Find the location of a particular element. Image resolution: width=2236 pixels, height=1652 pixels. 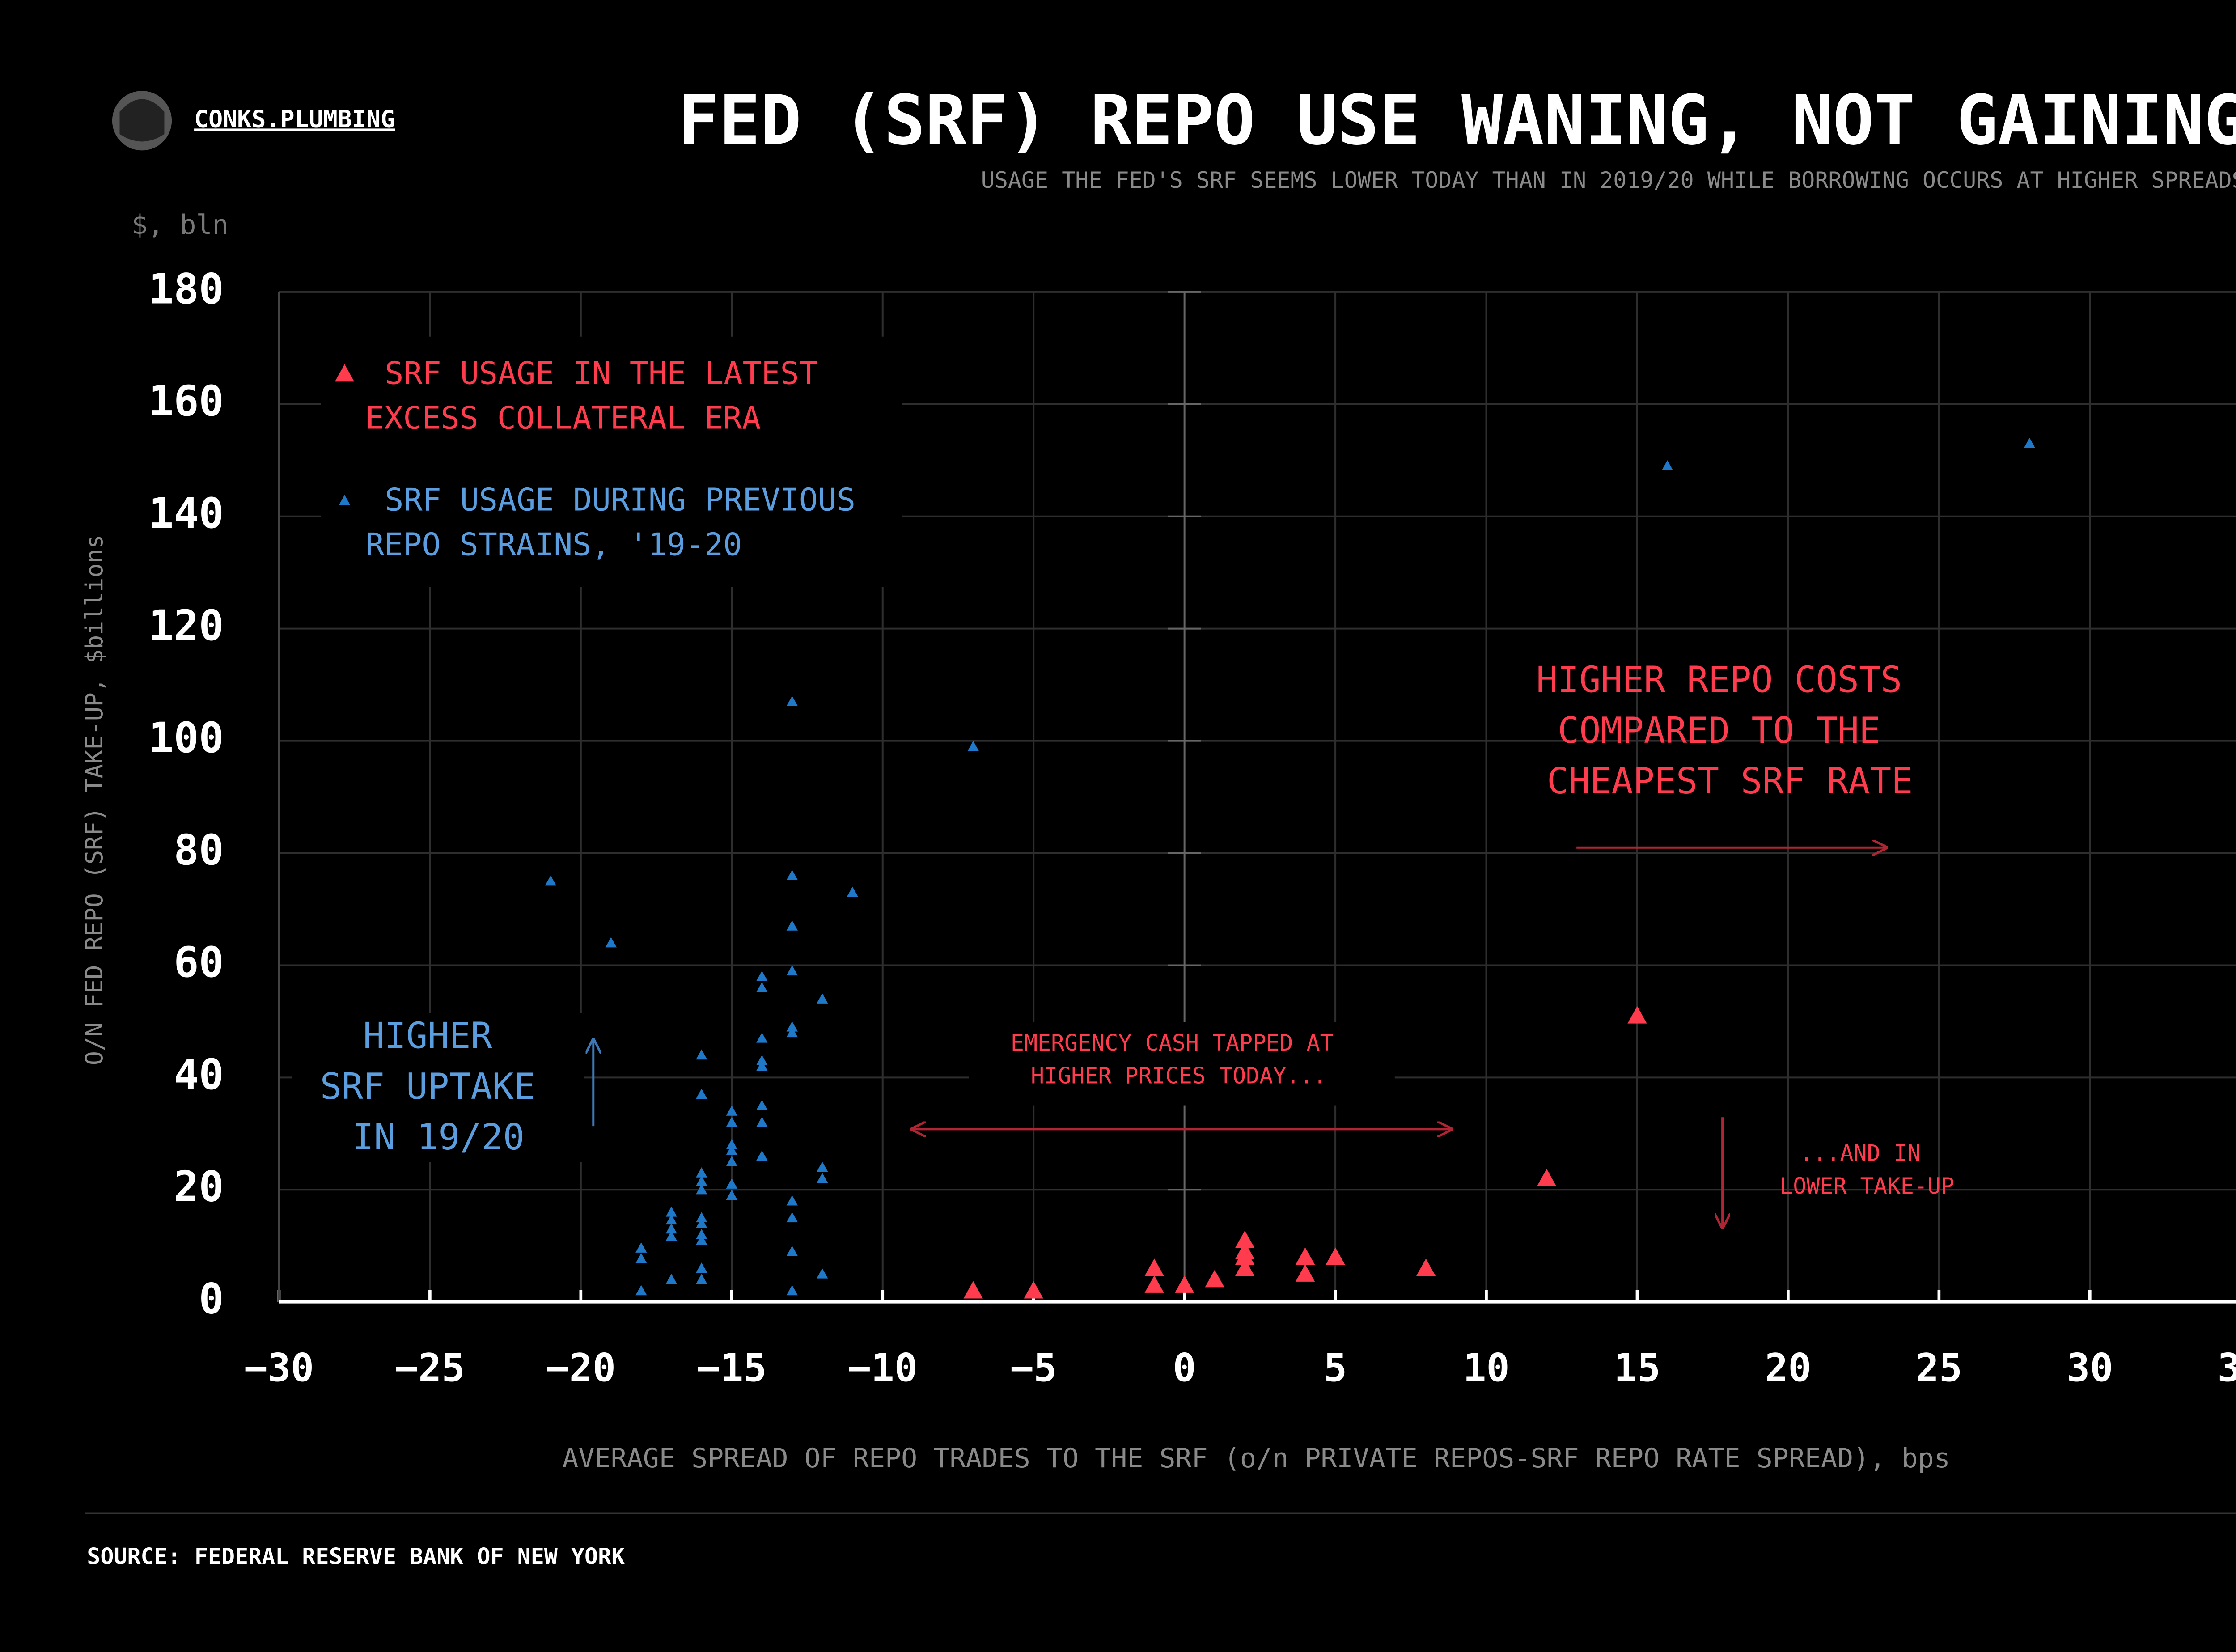

x-tick-label: −10 is located at coordinates (883, 1368).